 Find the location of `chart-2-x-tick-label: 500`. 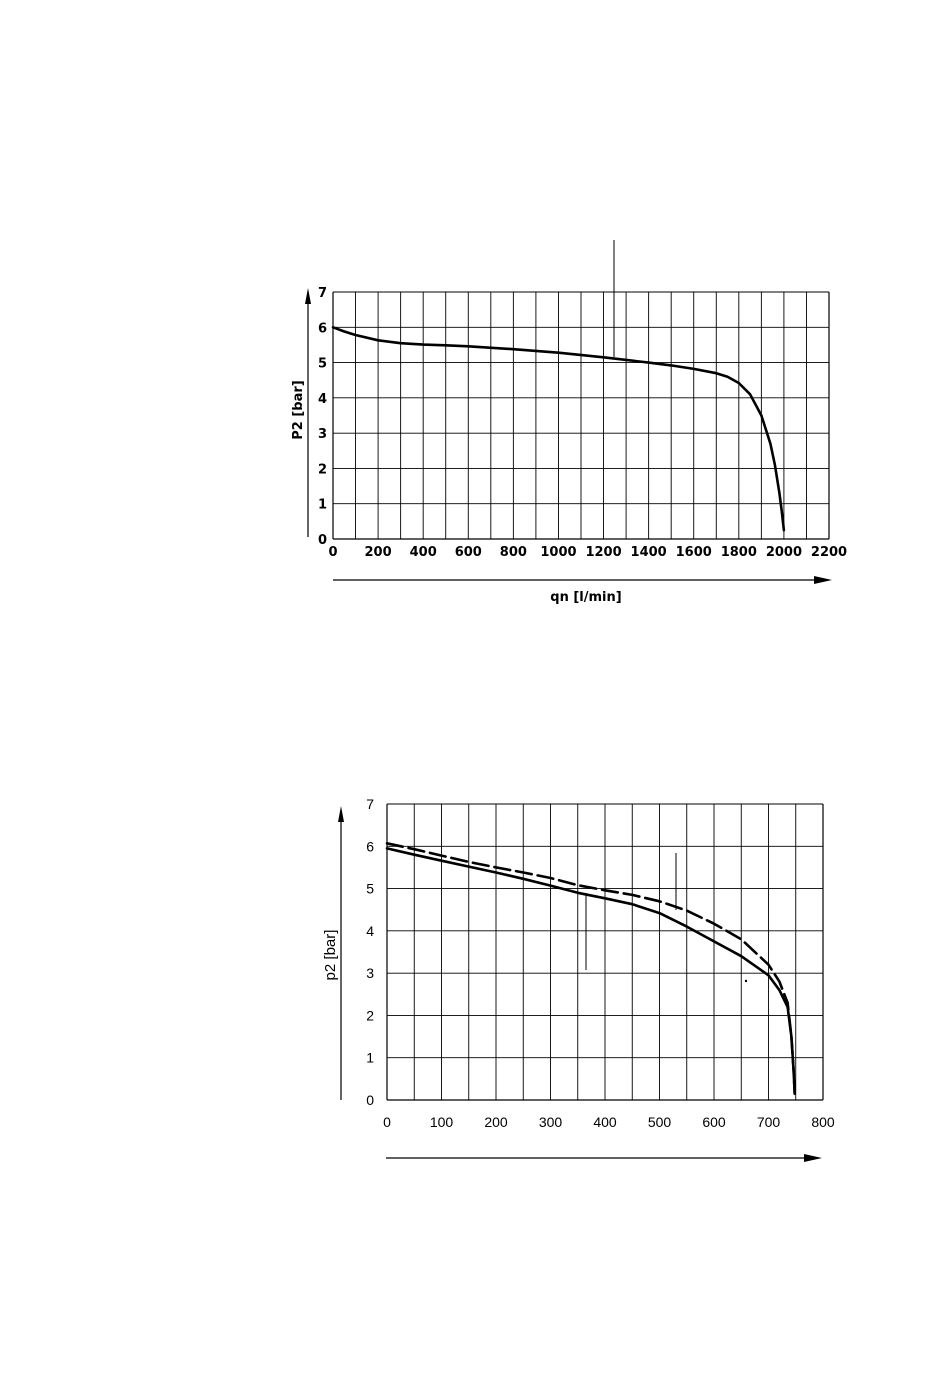

chart-2-x-tick-label: 500 is located at coordinates (660, 1122).